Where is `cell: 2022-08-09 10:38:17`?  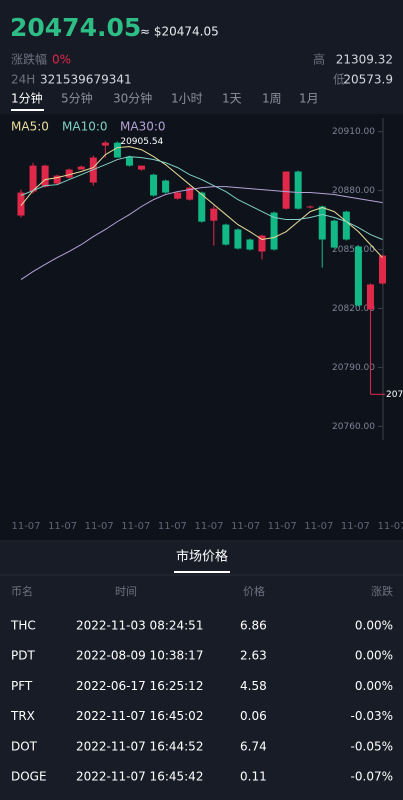 cell: 2022-08-09 10:38:17 is located at coordinates (139, 656).